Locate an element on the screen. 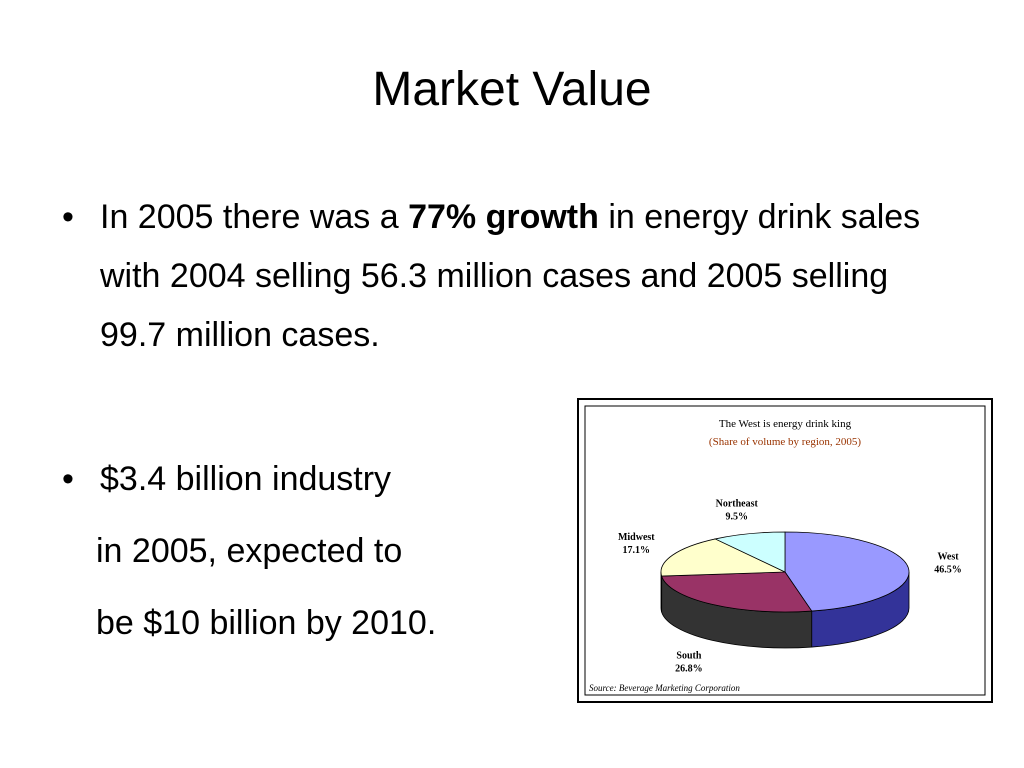  slice-value: 17.1% is located at coordinates (637, 550).